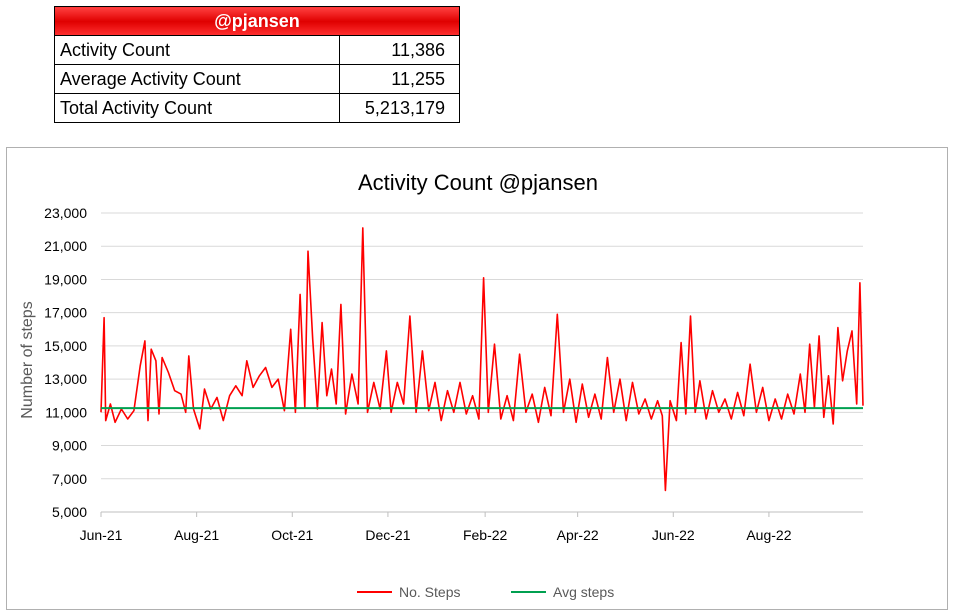 The height and width of the screenshot is (616, 957). I want to click on x-tick-label: Jun-22, so click(673, 535).